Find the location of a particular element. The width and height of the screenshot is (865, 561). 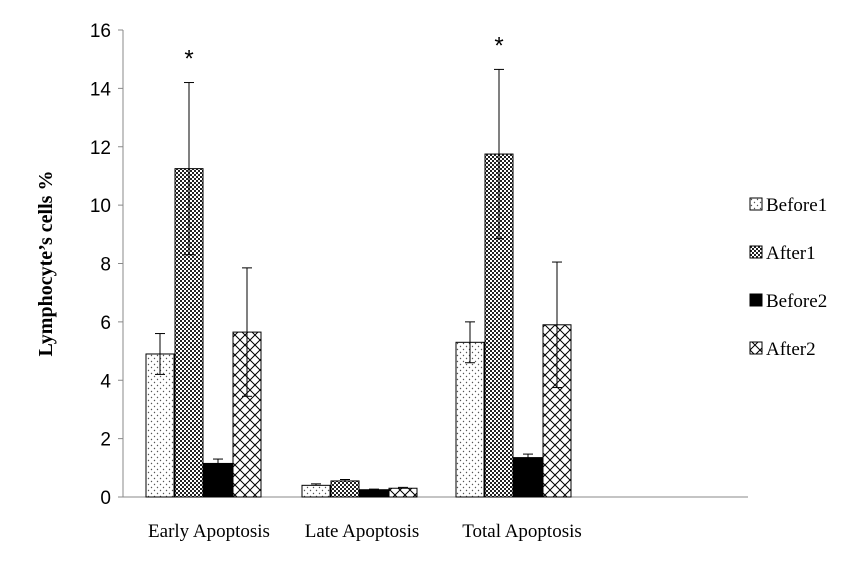

y-tick-label: 12 is located at coordinates (100, 148).